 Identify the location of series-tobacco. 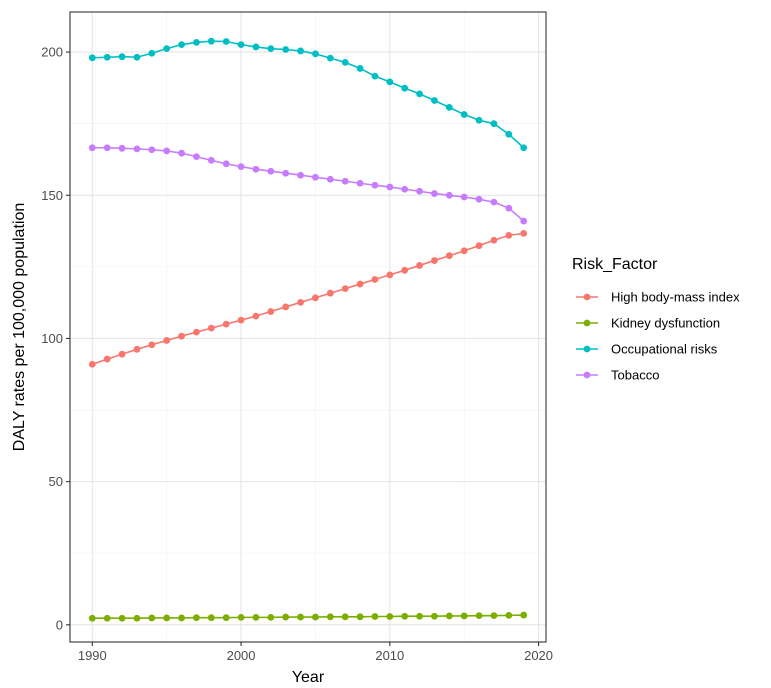
(308, 184).